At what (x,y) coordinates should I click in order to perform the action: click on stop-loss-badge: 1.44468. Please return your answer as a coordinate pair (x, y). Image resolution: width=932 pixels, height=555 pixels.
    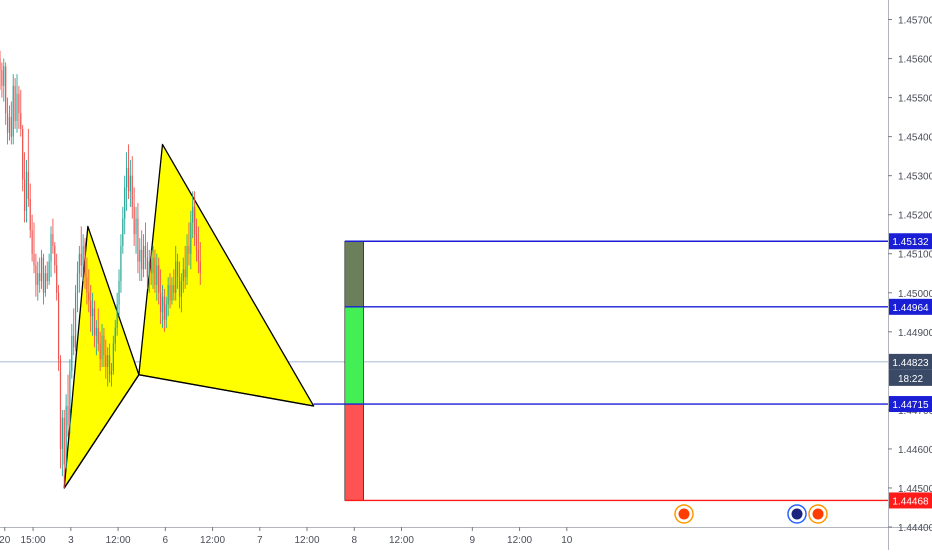
    Looking at the image, I should click on (910, 500).